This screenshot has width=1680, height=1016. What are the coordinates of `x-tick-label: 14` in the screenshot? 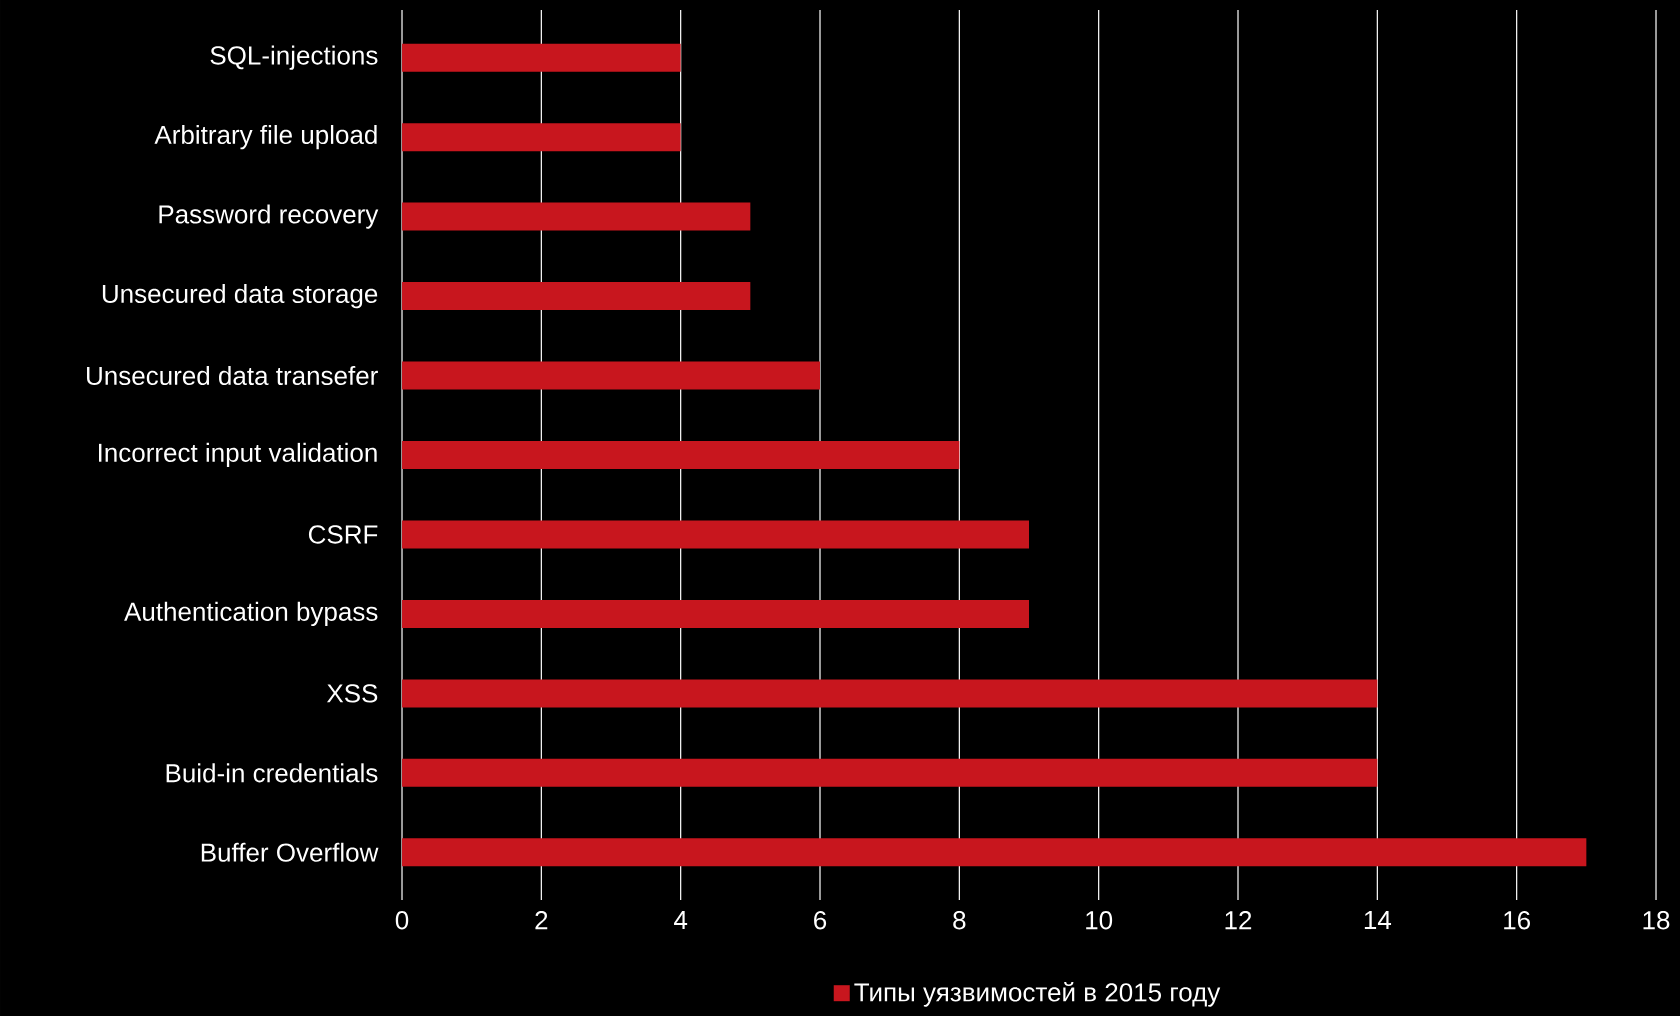 It's located at (1378, 920).